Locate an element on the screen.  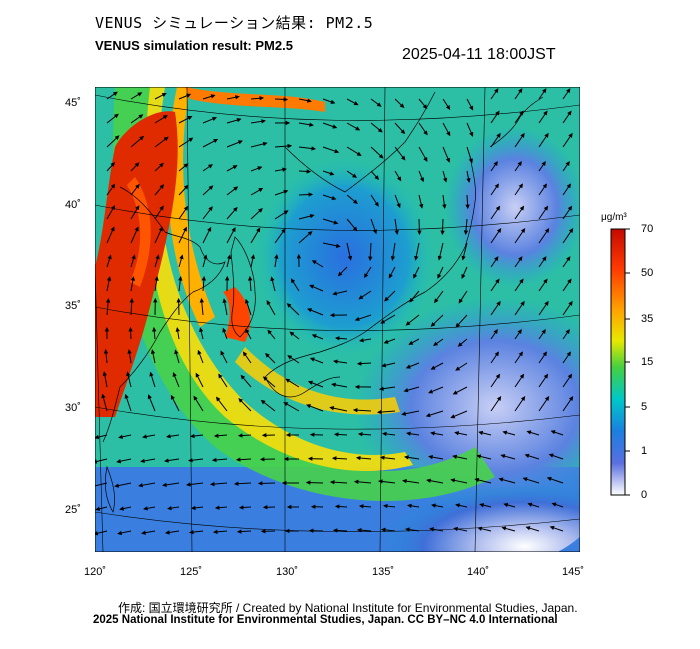
colorbar-tick-50: 50 is located at coordinates (647, 273).